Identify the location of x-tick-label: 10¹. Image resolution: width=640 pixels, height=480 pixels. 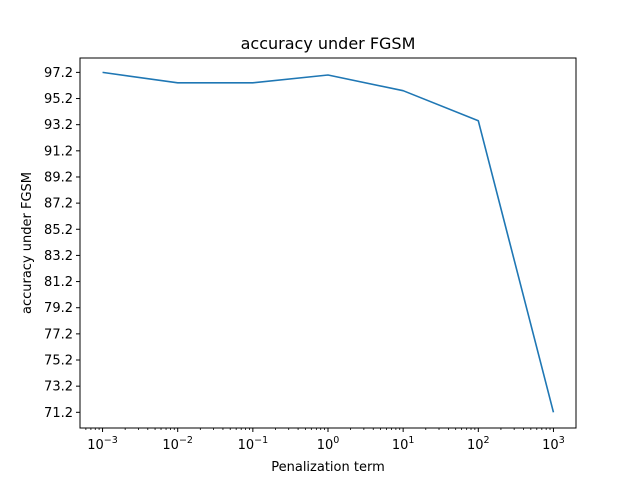
(403, 444).